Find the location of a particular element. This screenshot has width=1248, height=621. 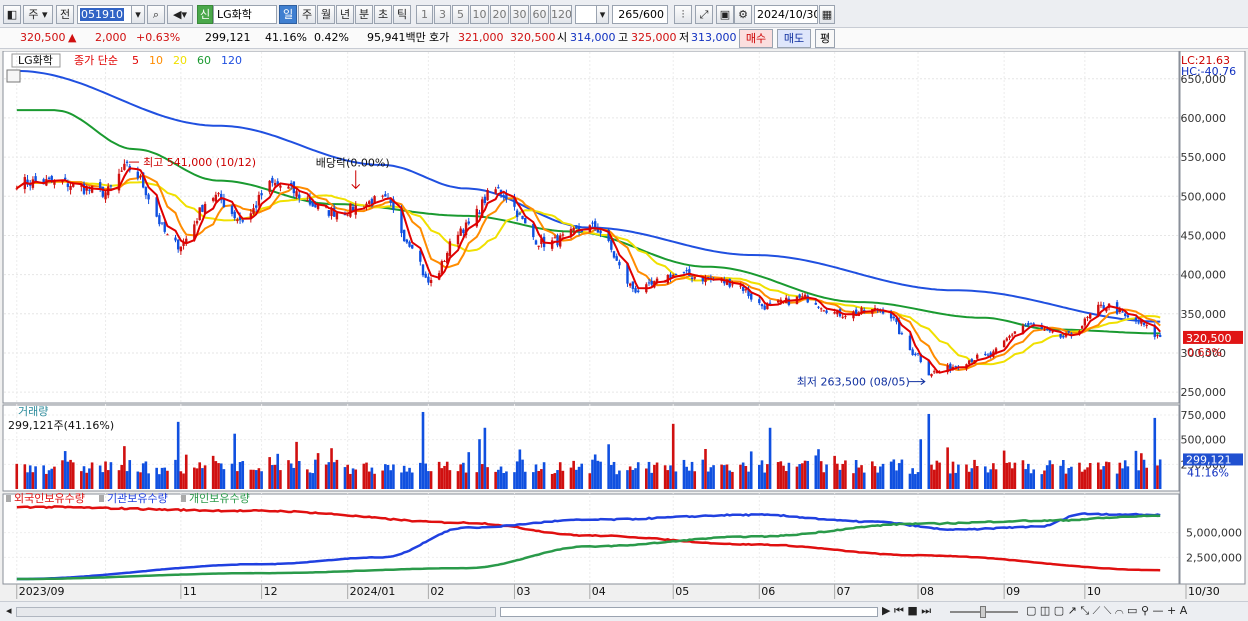

candle-icon: ⫶ is located at coordinates (683, 14).